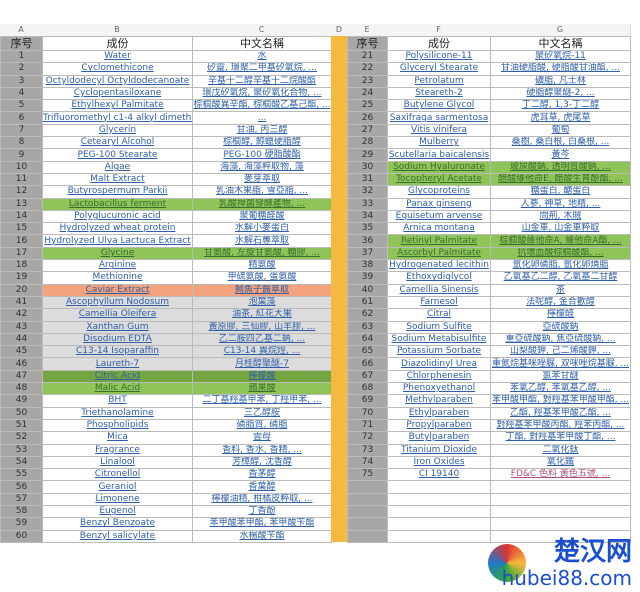  I want to click on cell-ingredient: Linalool, so click(117, 462).